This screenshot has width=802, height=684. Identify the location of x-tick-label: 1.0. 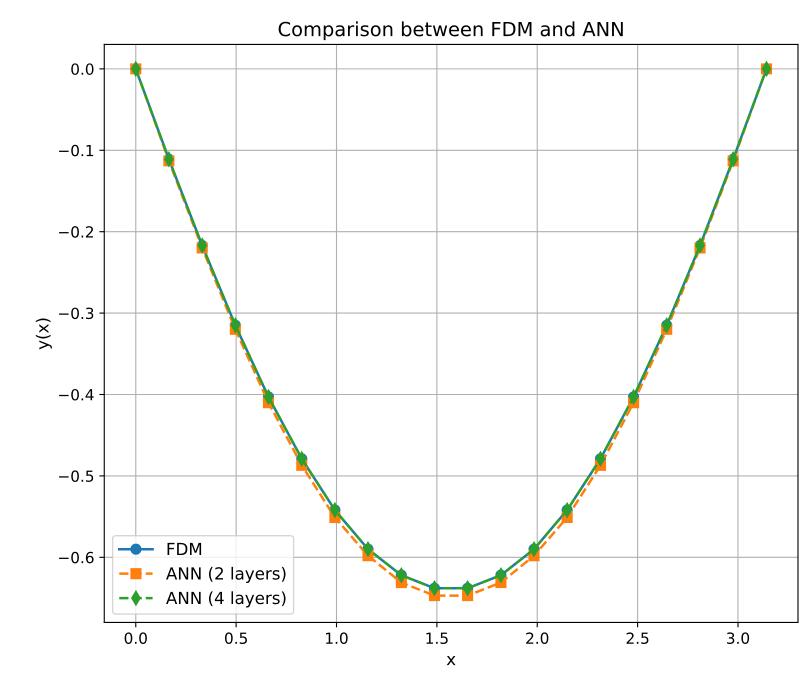
(337, 638).